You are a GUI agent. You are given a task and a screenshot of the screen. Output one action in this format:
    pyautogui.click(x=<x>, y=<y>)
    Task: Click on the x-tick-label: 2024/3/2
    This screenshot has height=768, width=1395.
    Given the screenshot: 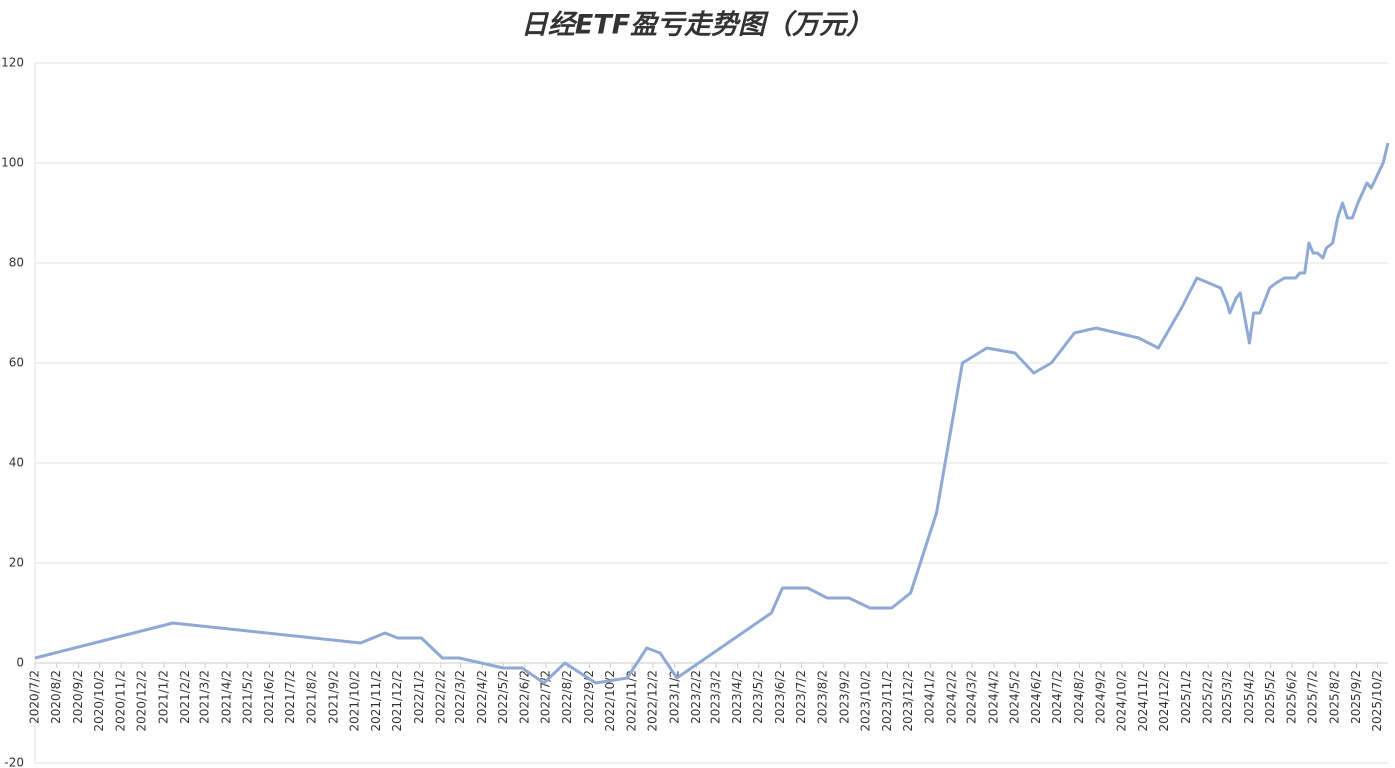 What is the action you would take?
    pyautogui.click(x=972, y=697)
    